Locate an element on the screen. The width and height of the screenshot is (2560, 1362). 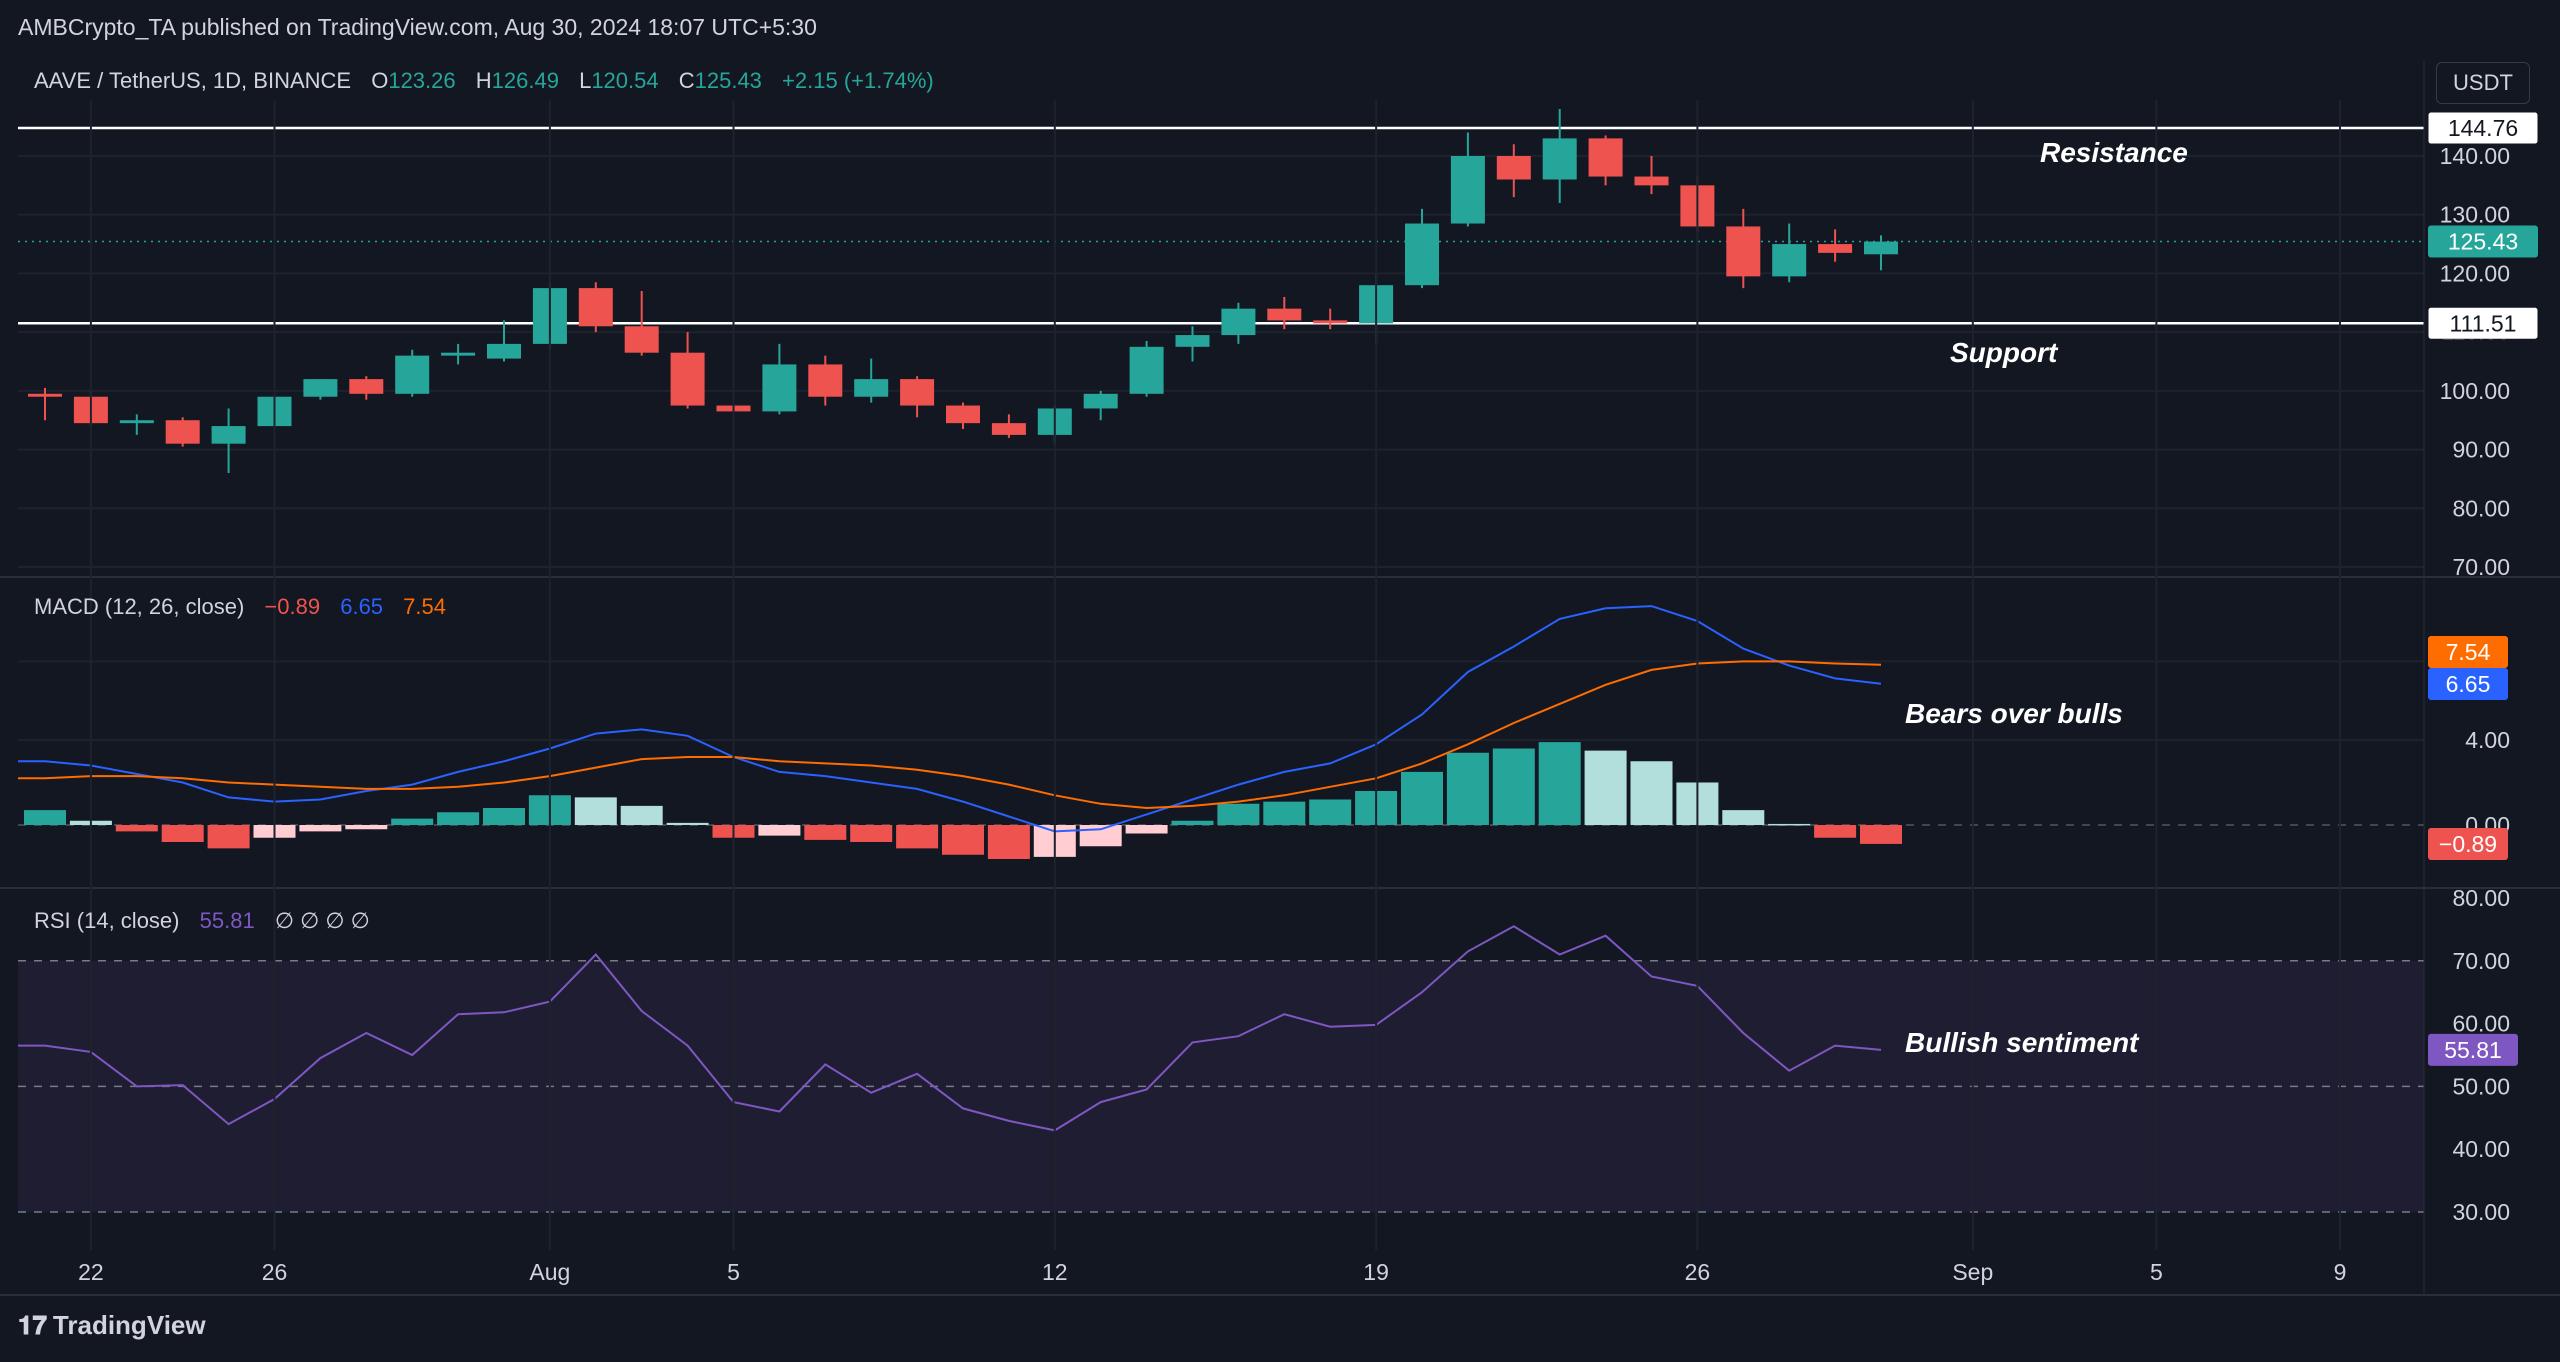
rsi-tick-label: 30.00 is located at coordinates (2481, 1212).